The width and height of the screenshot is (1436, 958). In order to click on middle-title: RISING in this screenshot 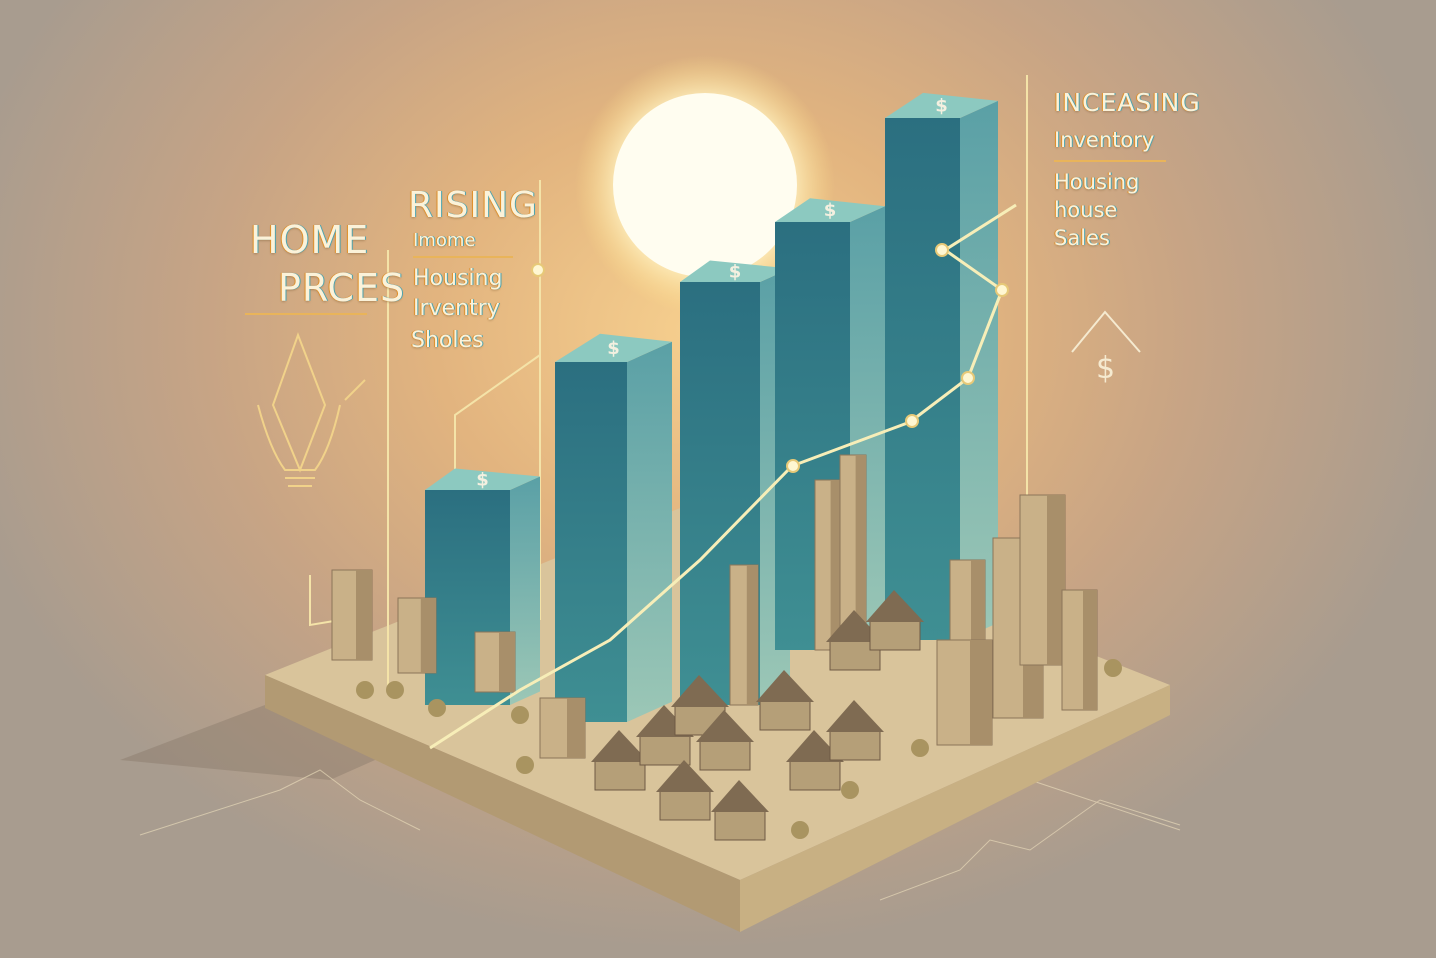, I will do `click(473, 205)`.